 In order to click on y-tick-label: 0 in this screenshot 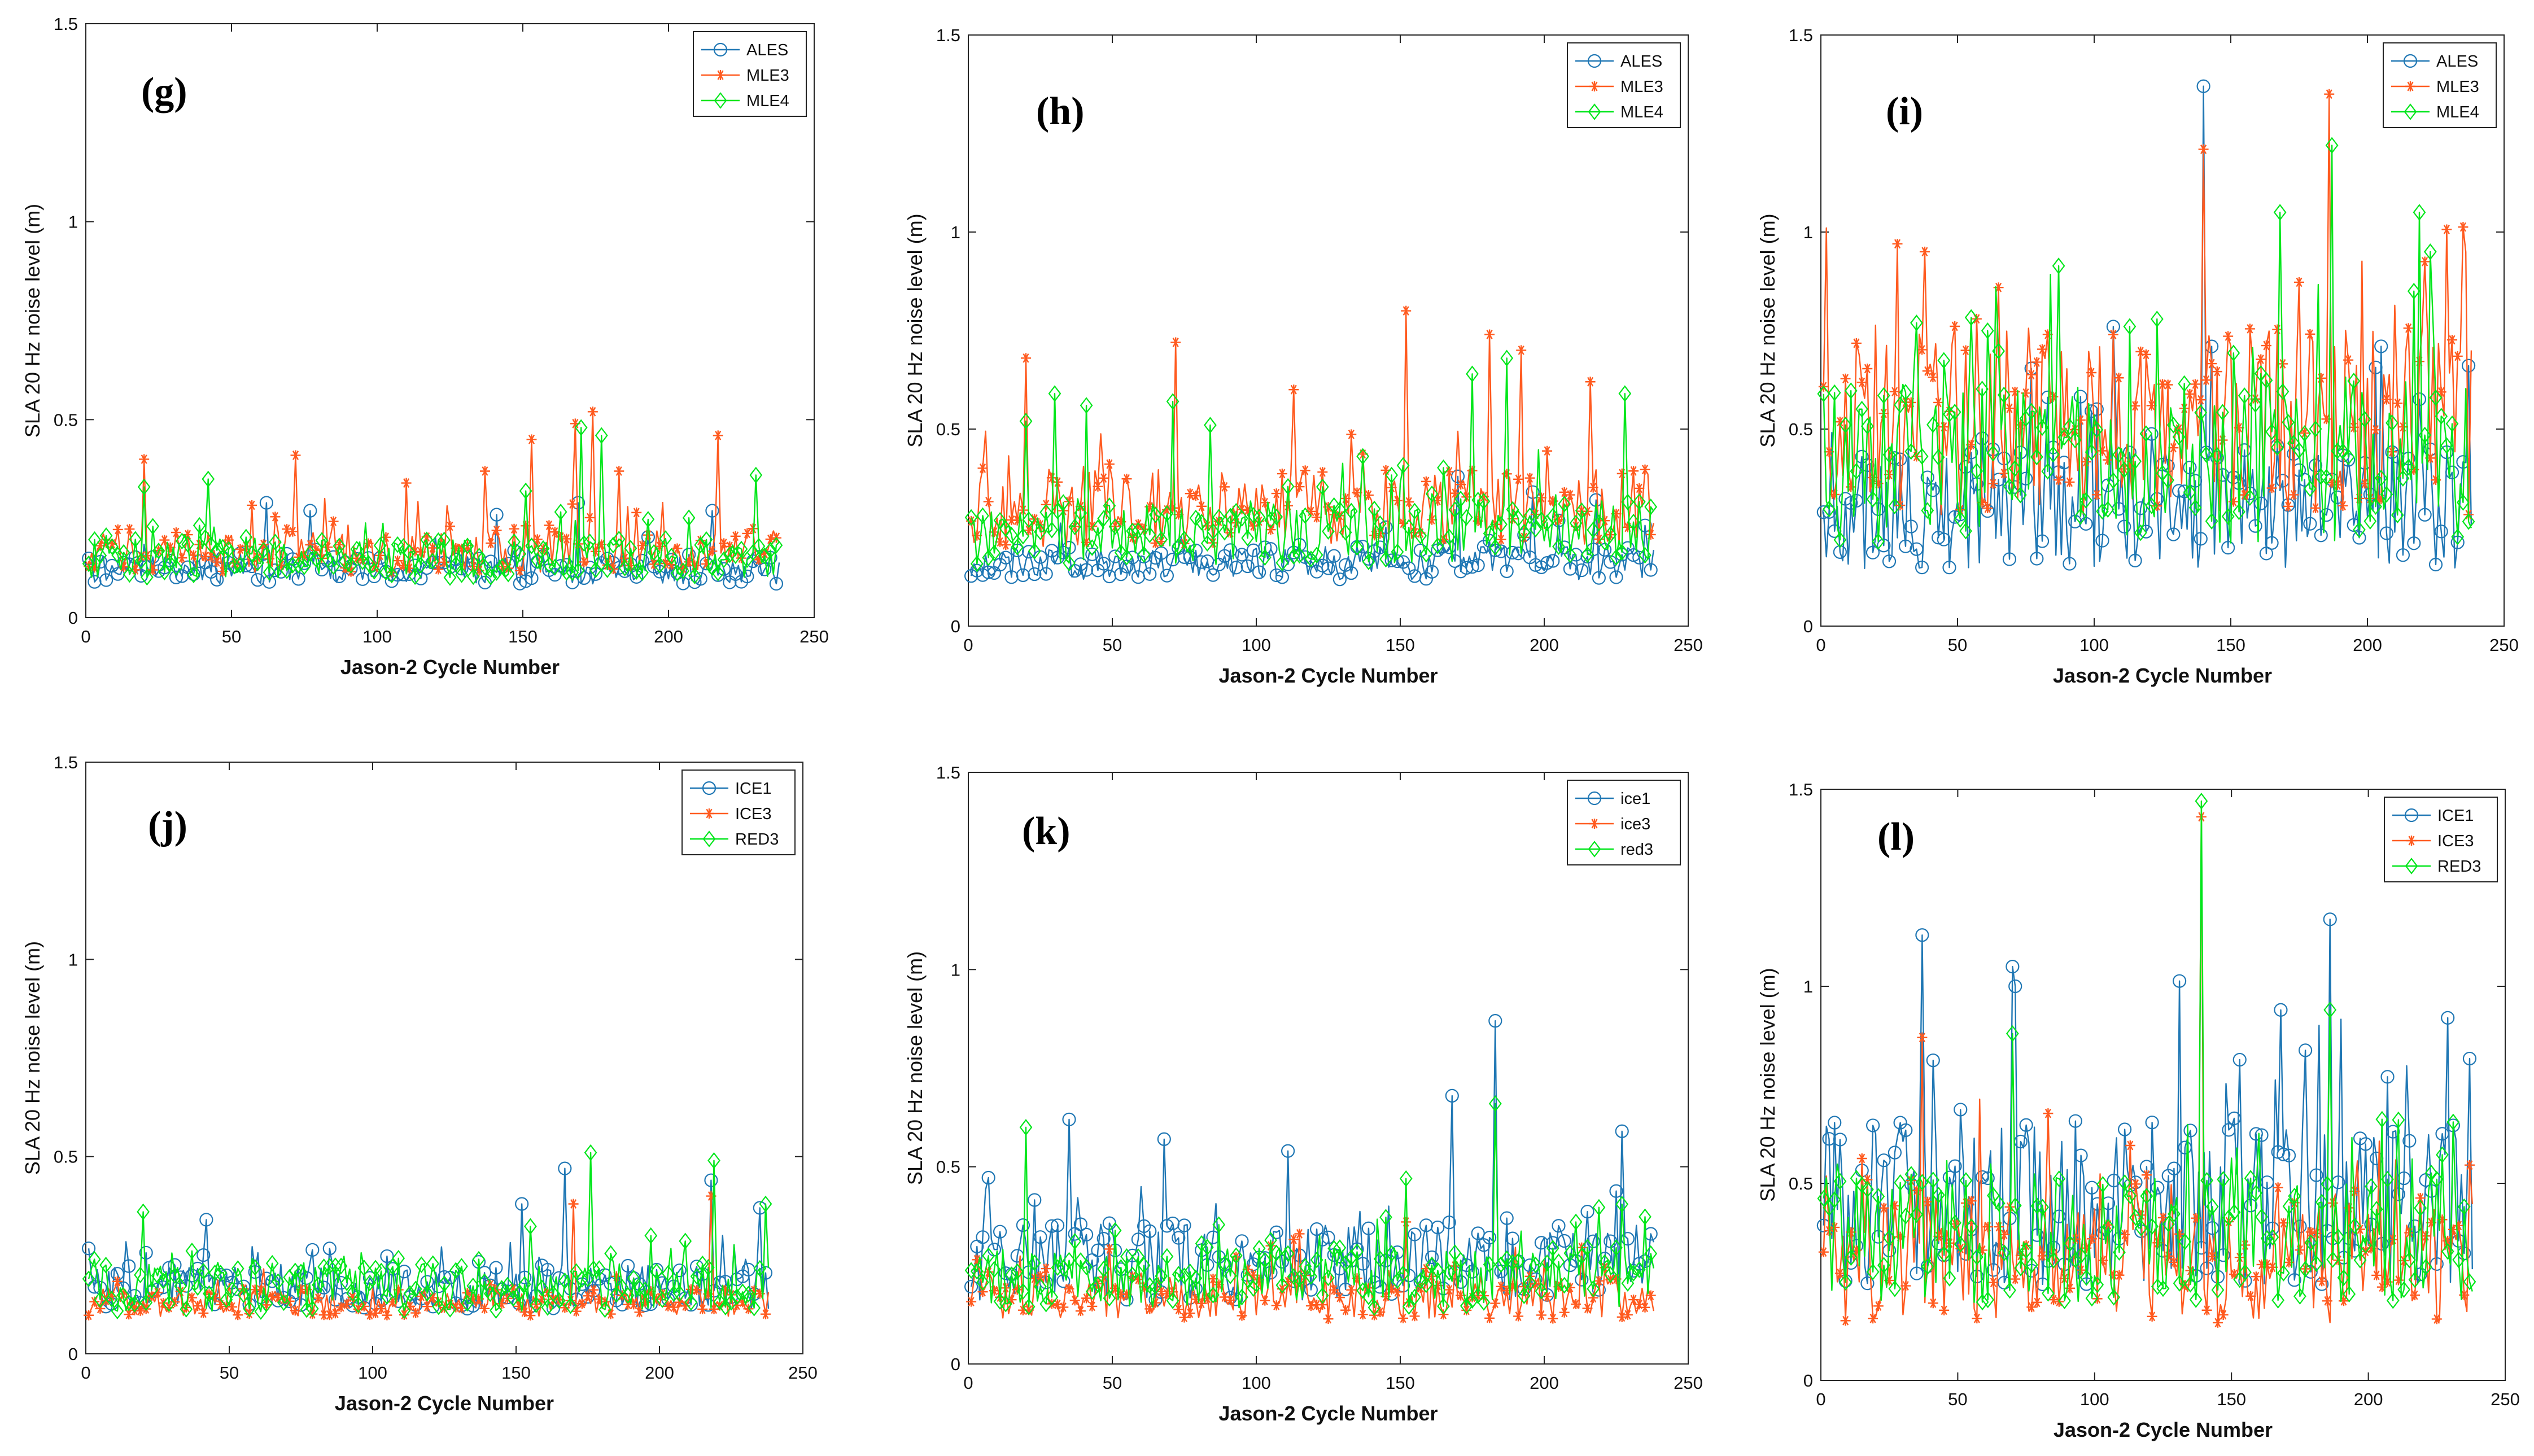, I will do `click(955, 626)`.